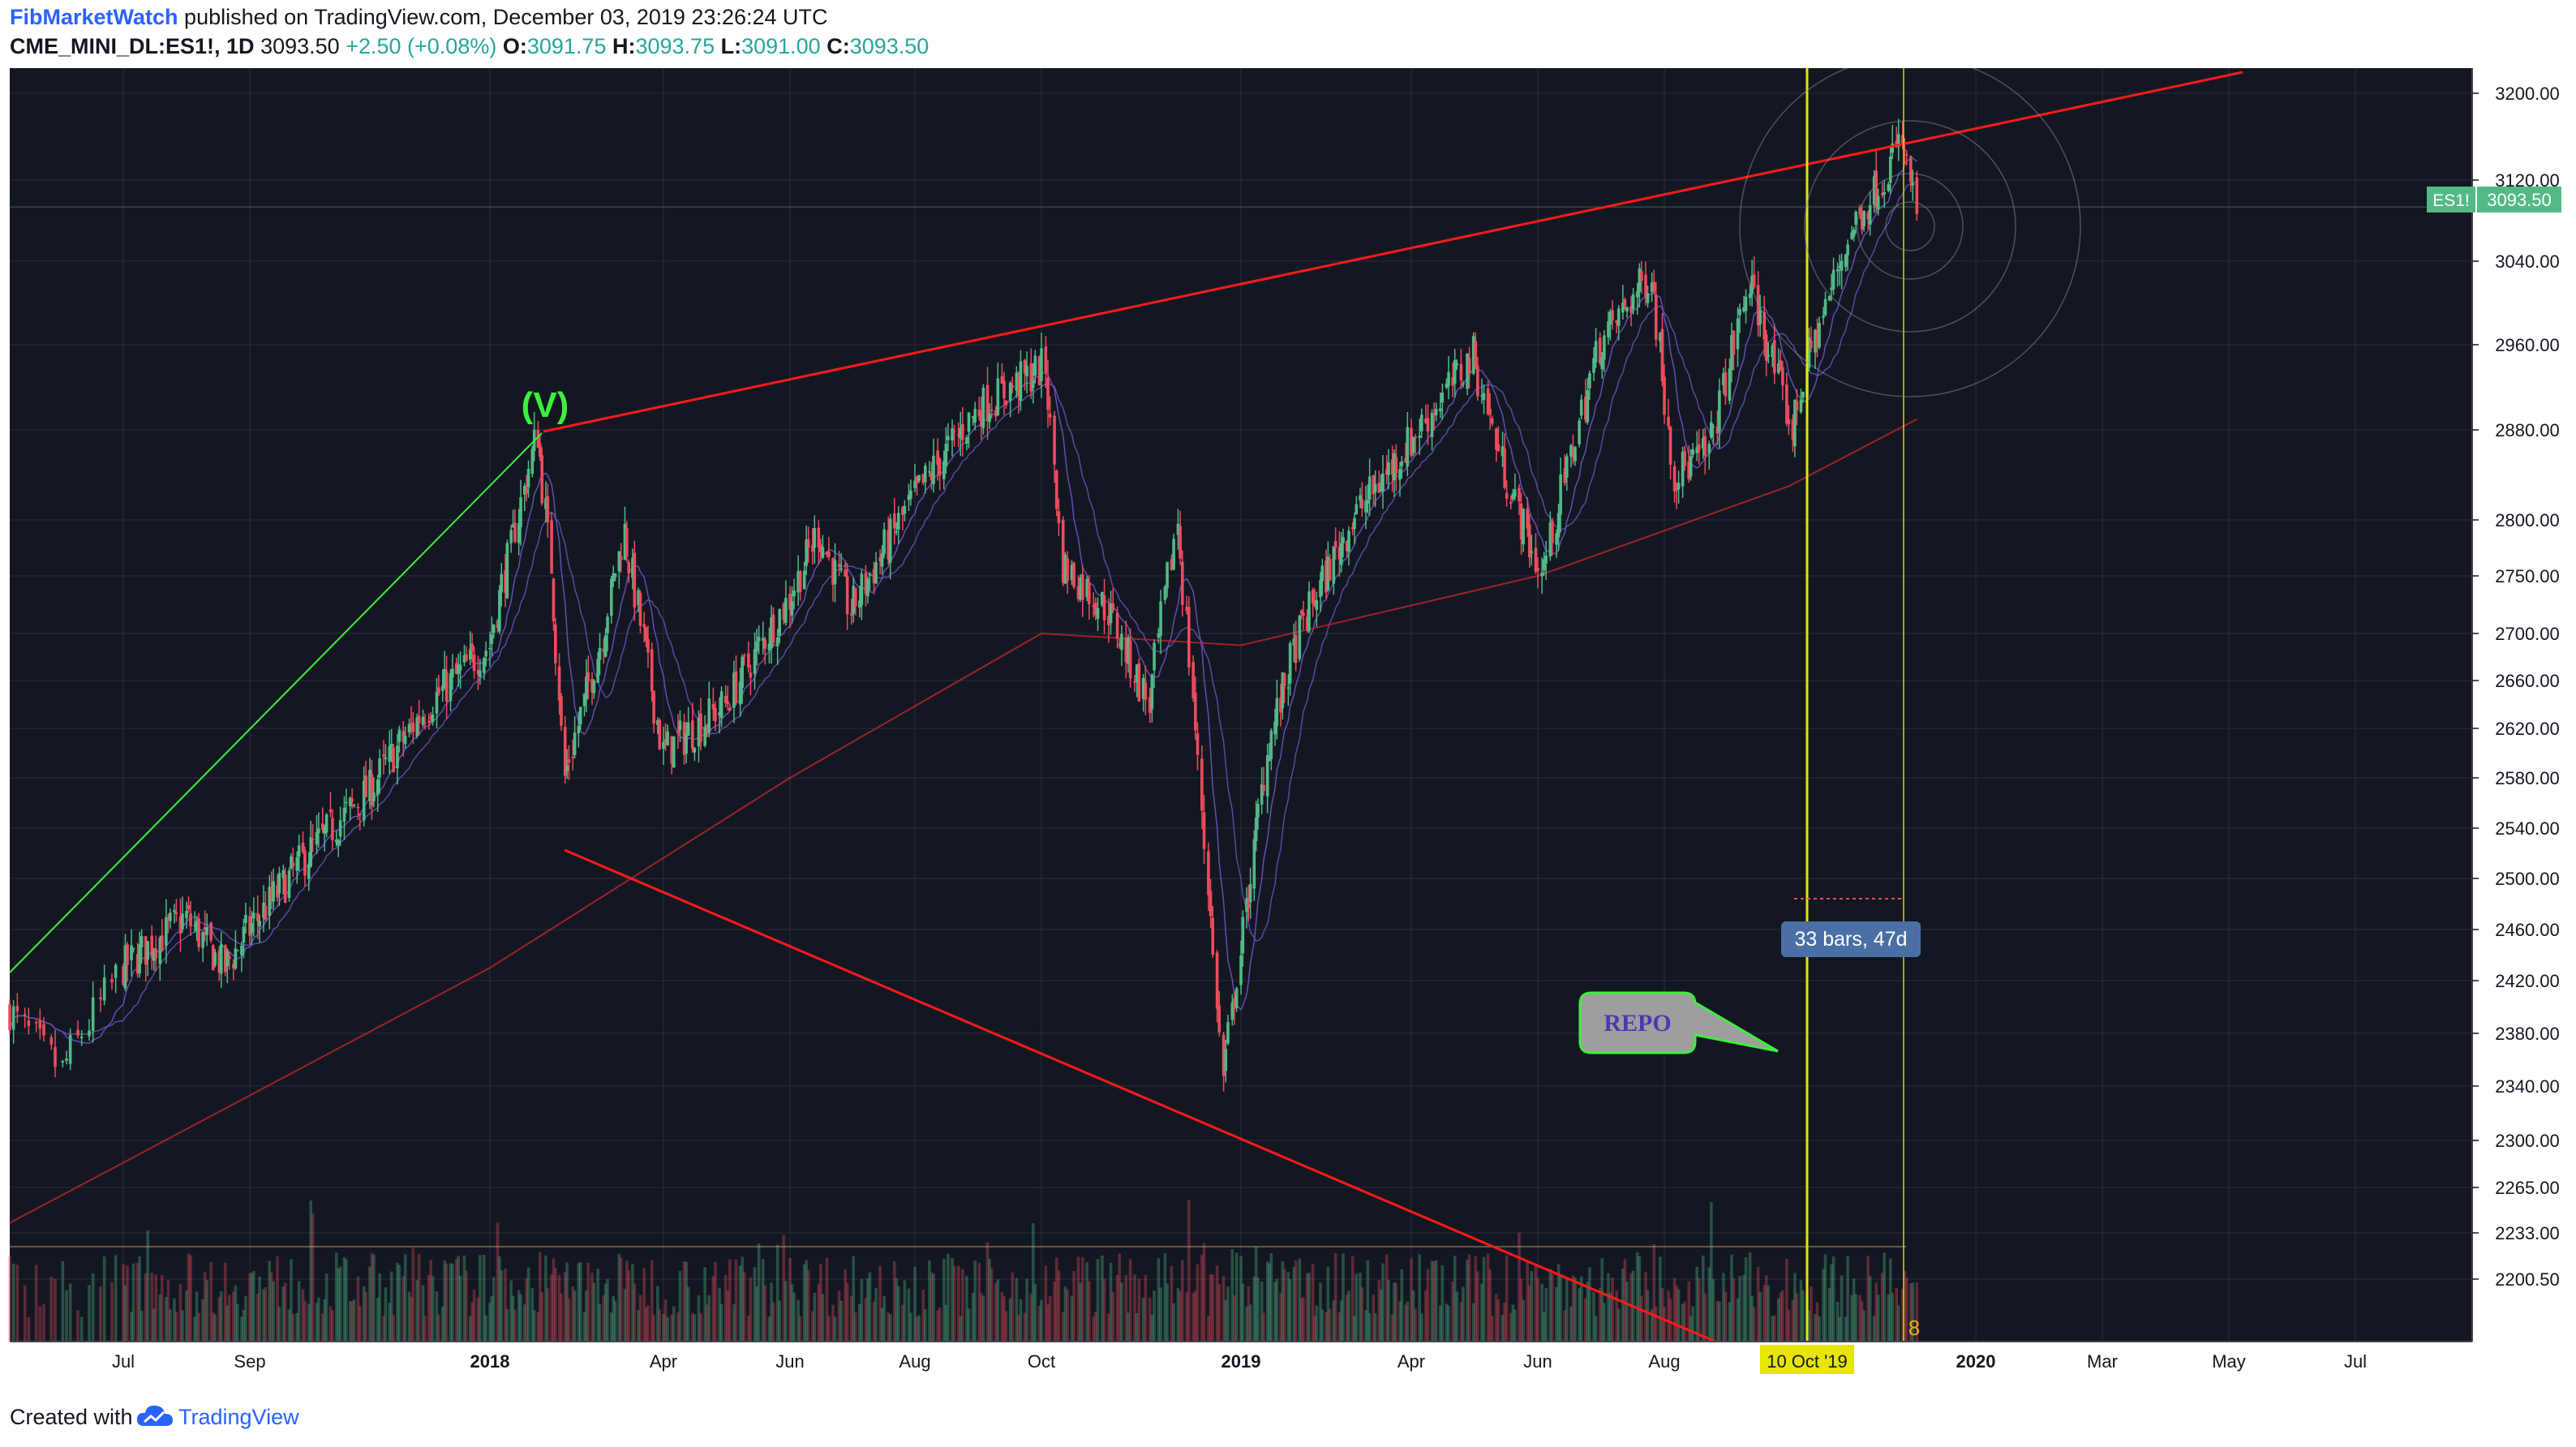 The height and width of the screenshot is (1447, 2576). I want to click on measure-badge: 33 bars, 47d, so click(1851, 939).